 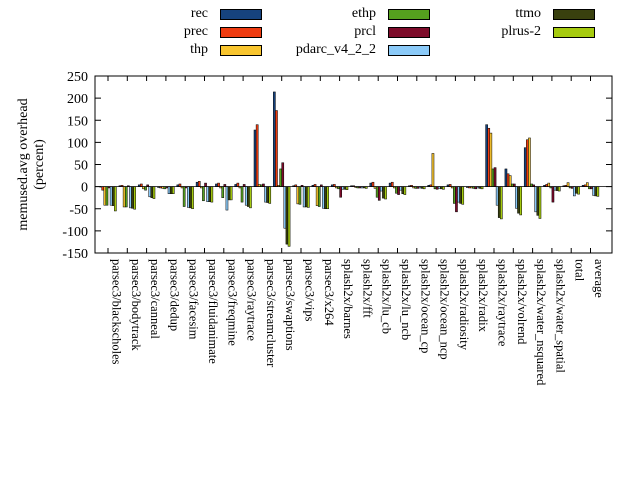 What do you see at coordinates (512, 14) in the screenshot?
I see `legend-item-ttmo: ttmo` at bounding box center [512, 14].